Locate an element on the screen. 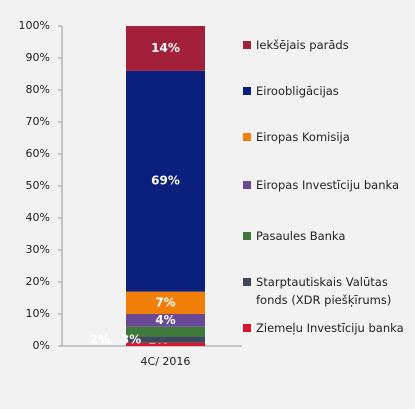 The width and height of the screenshot is (415, 409). data-label: 7% is located at coordinates (165, 302).